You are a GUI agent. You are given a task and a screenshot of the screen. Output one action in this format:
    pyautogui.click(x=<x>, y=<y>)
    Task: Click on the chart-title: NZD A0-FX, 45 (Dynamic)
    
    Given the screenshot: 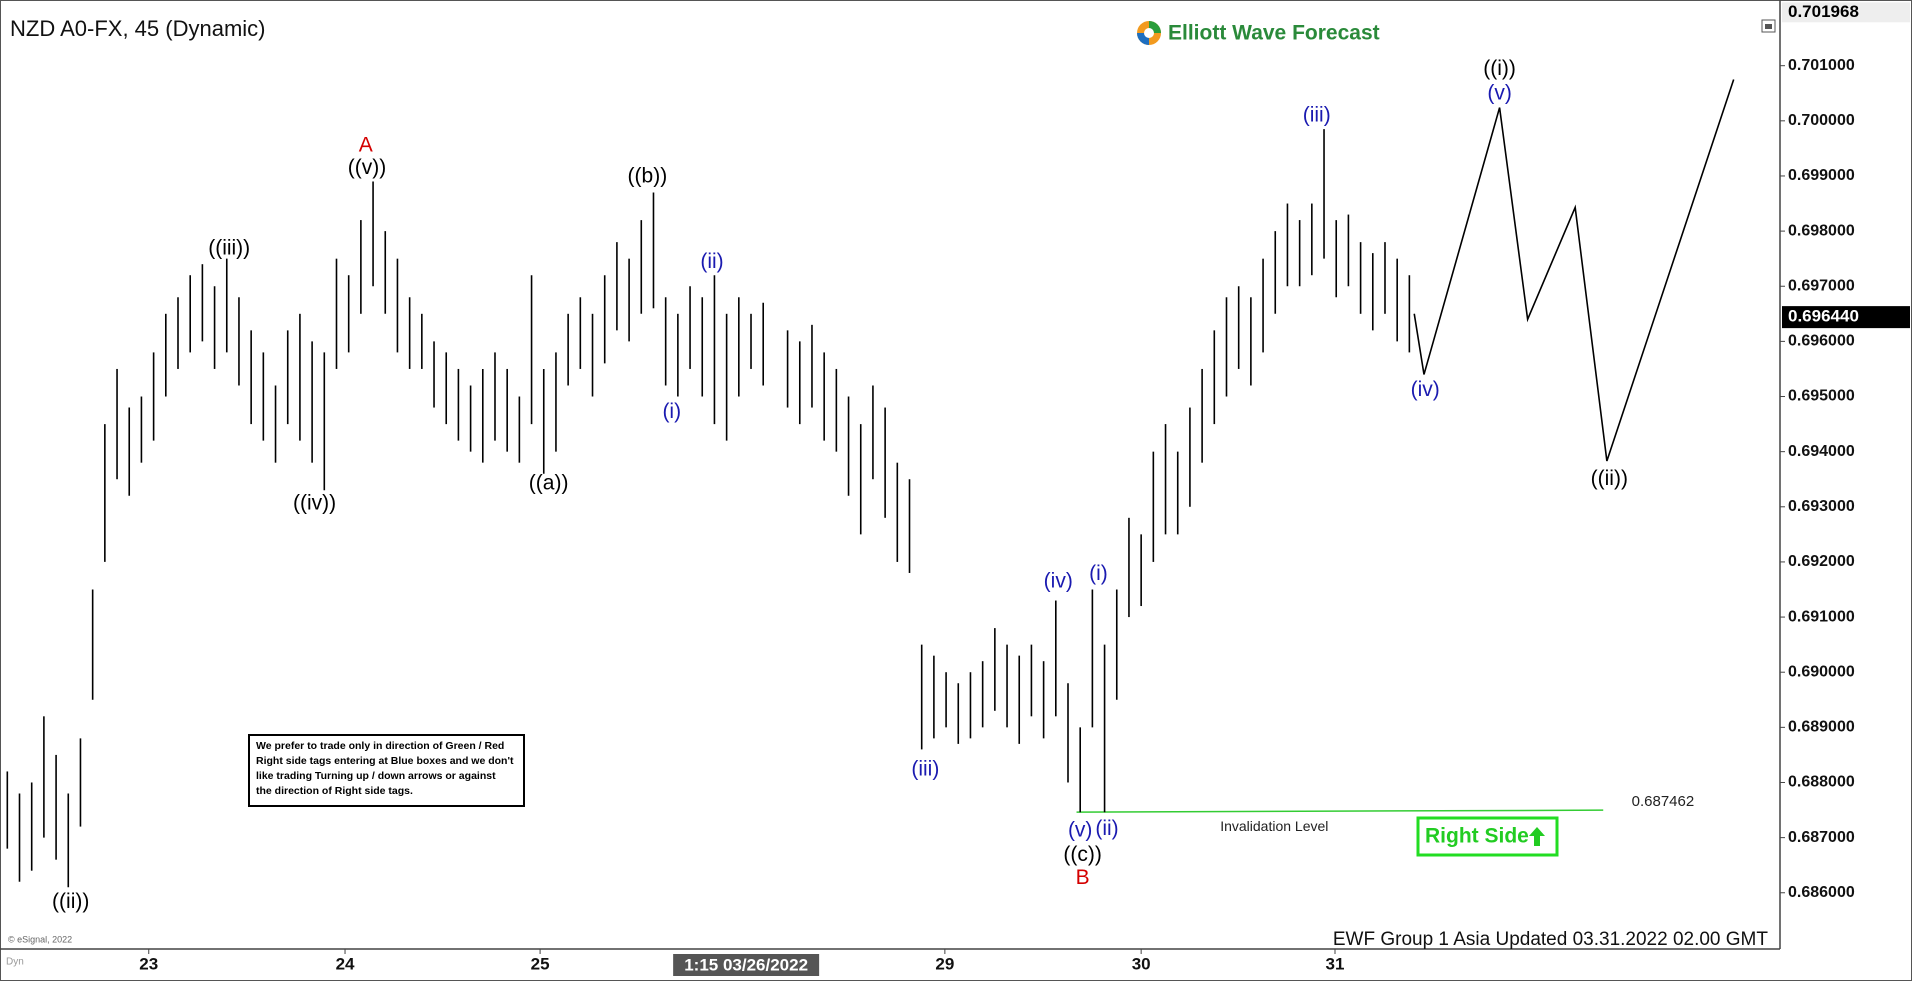 What is the action you would take?
    pyautogui.click(x=138, y=28)
    